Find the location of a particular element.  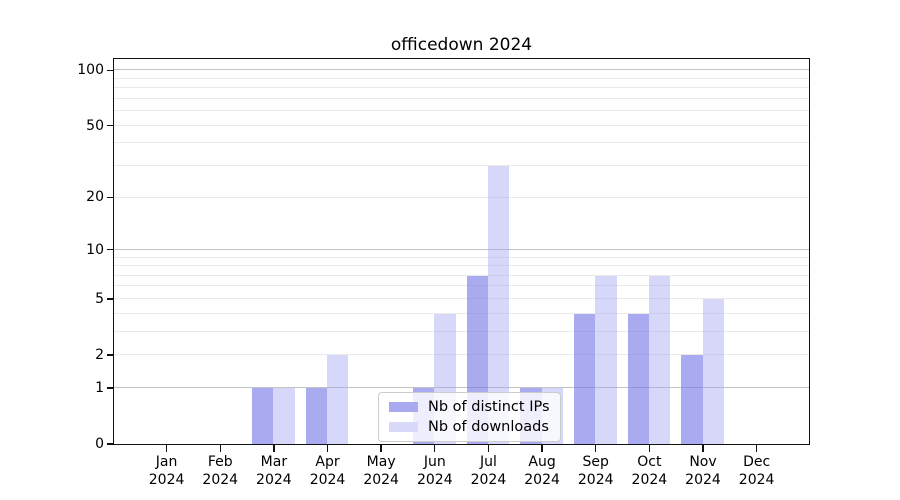

x-tick-label: Jul 2024 is located at coordinates (488, 471).